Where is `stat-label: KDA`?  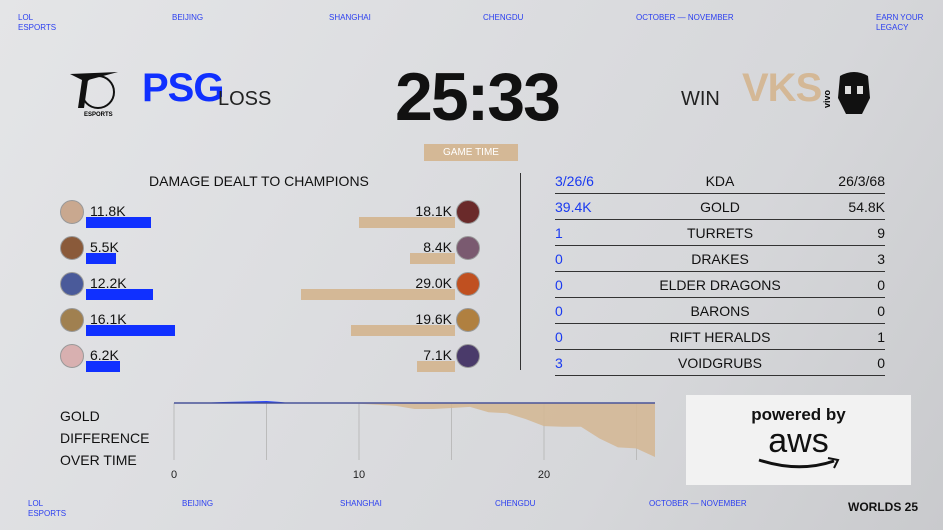 stat-label: KDA is located at coordinates (720, 181).